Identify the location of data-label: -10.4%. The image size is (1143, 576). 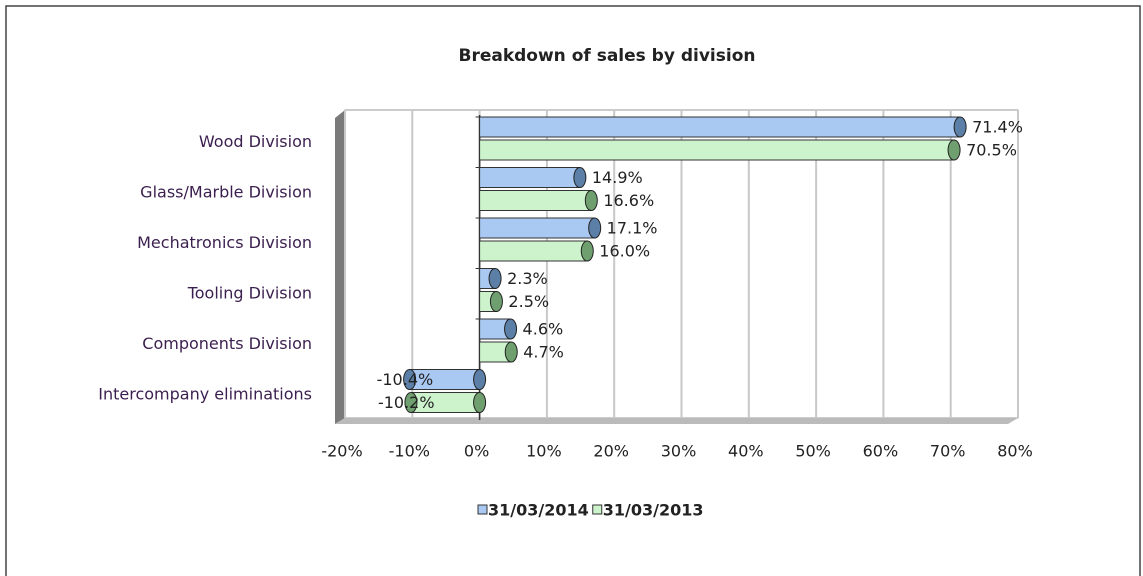
(405, 379).